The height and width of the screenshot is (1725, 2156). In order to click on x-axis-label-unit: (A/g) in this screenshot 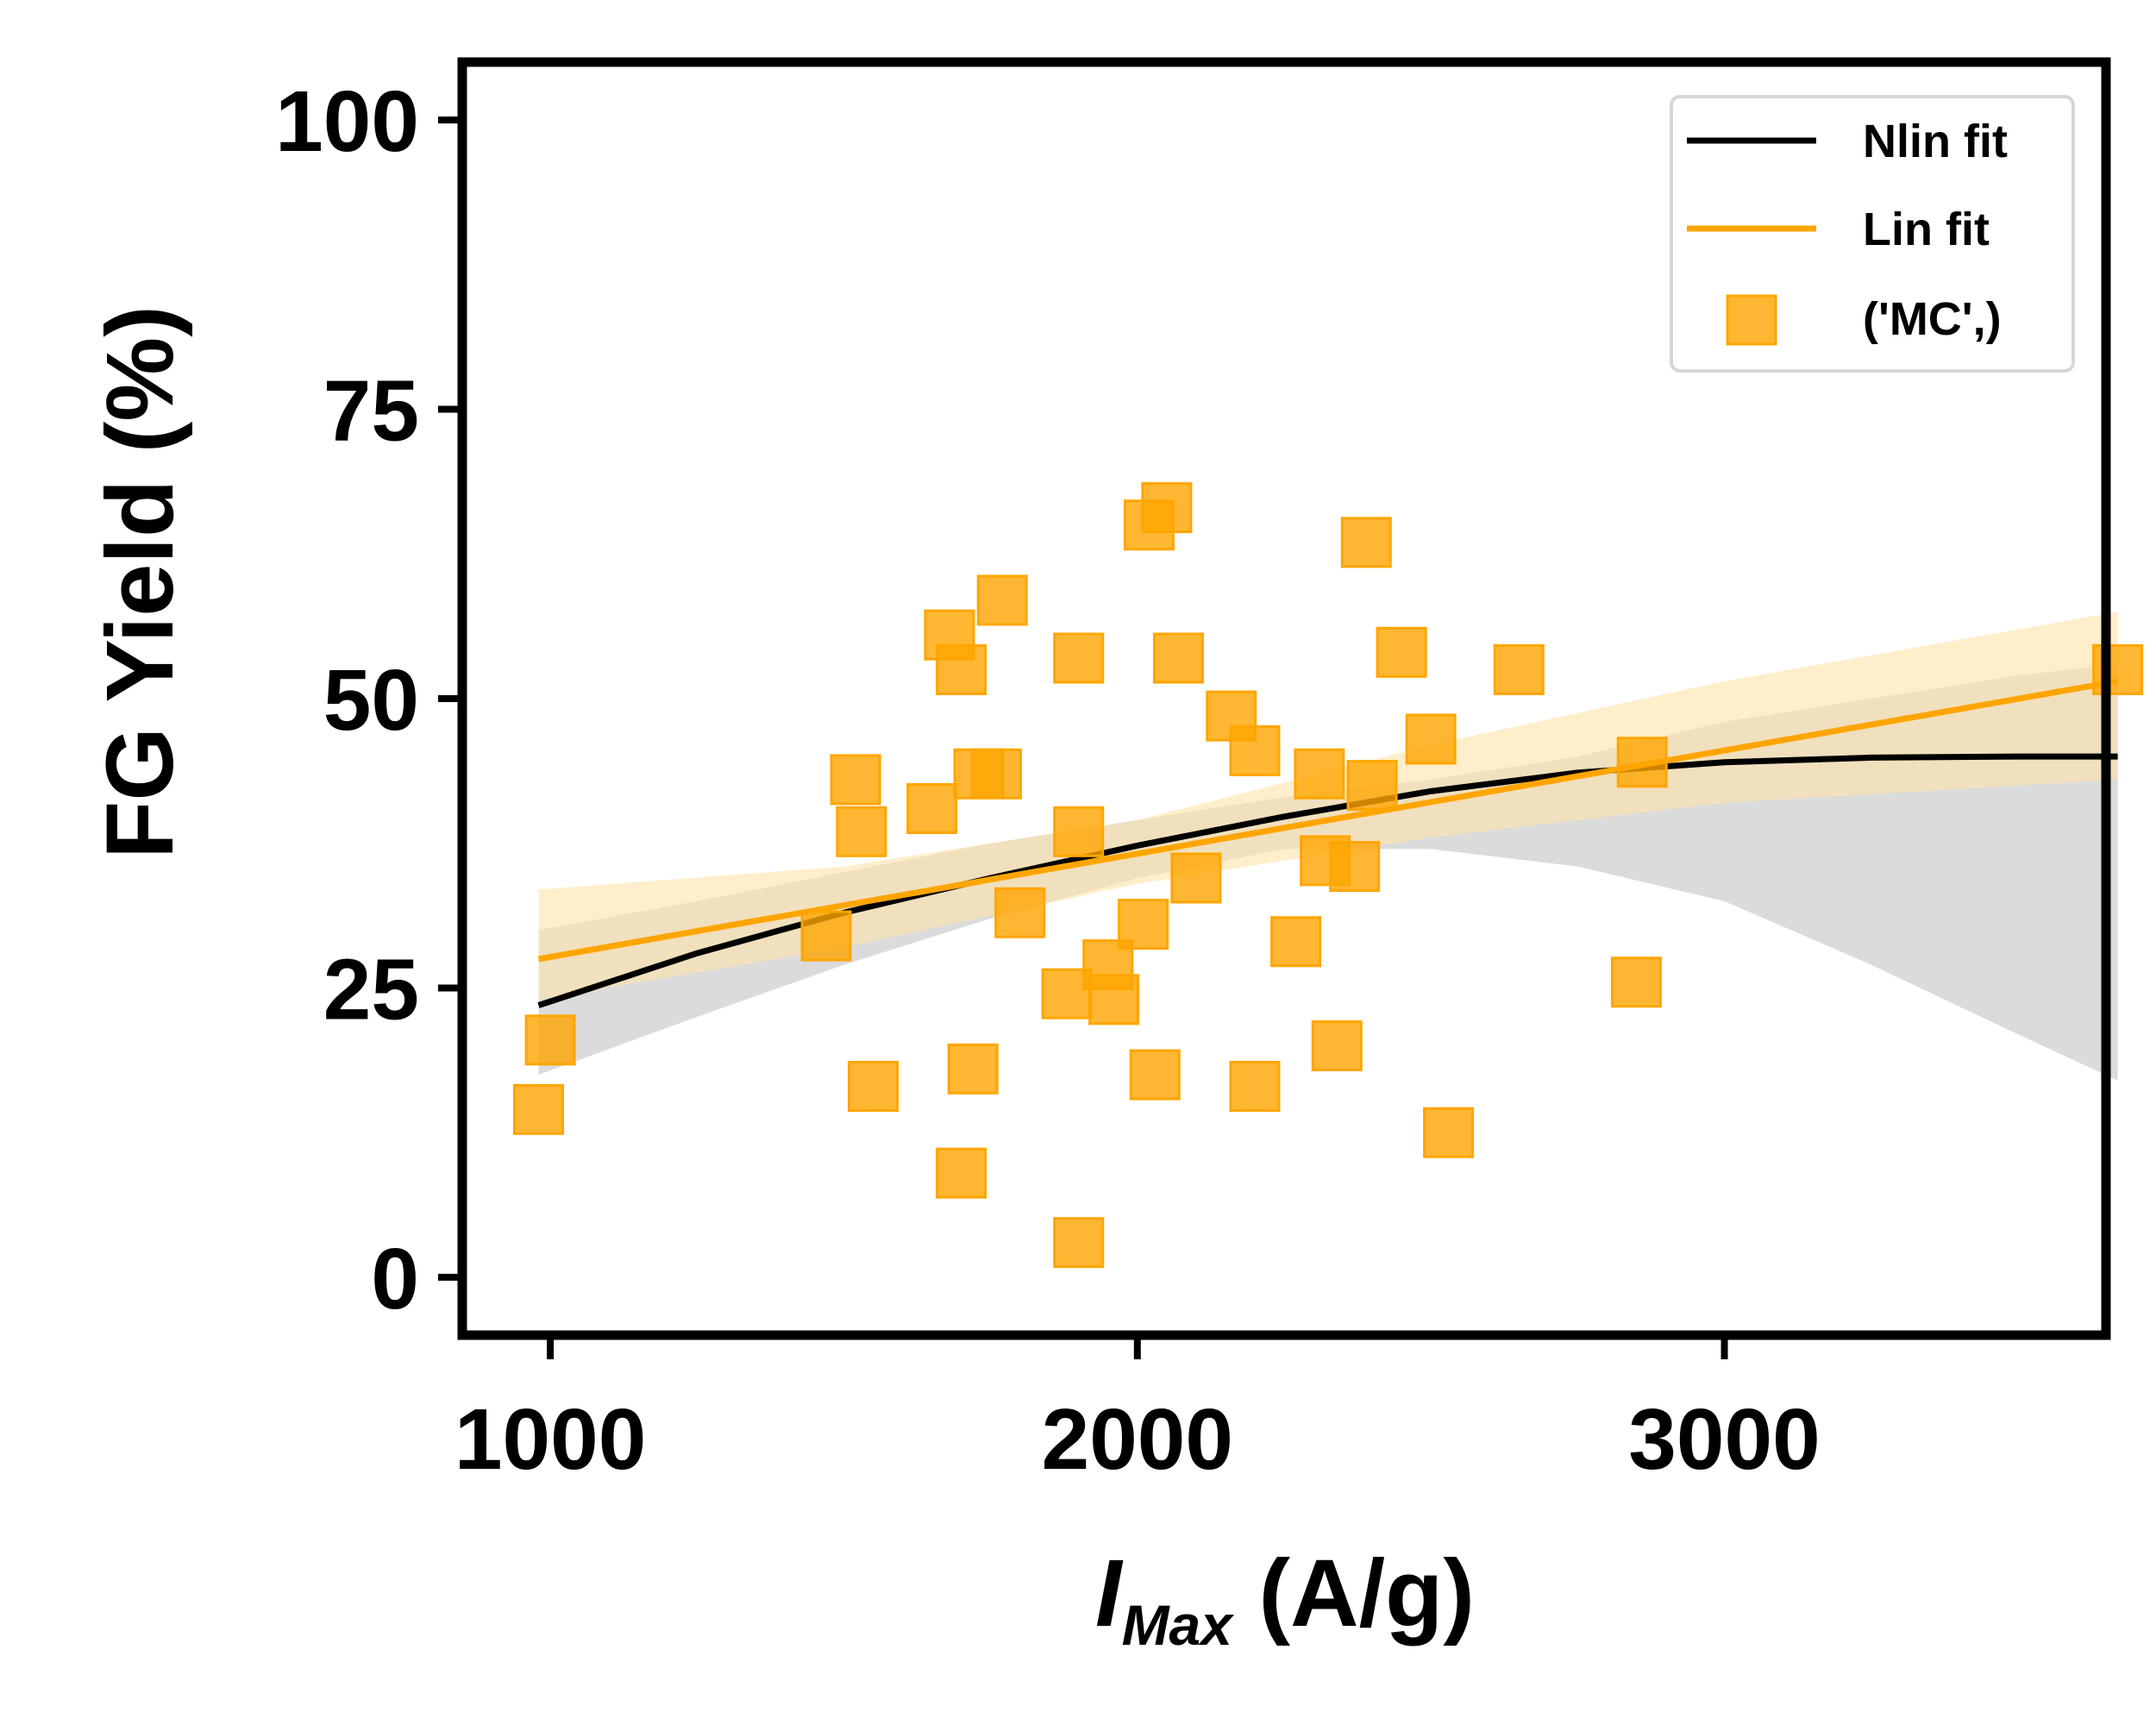, I will do `click(1353, 1593)`.